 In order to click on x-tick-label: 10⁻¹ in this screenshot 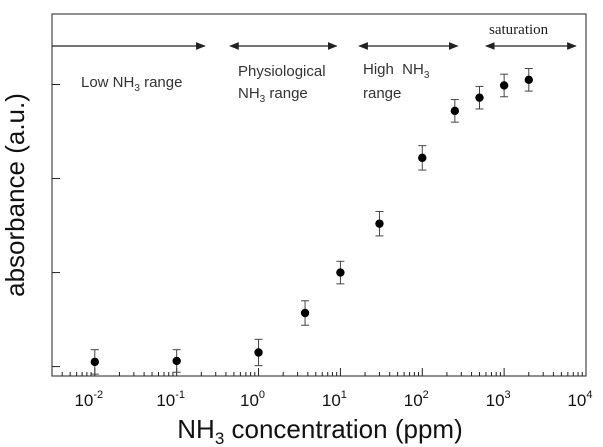, I will do `click(170, 399)`.